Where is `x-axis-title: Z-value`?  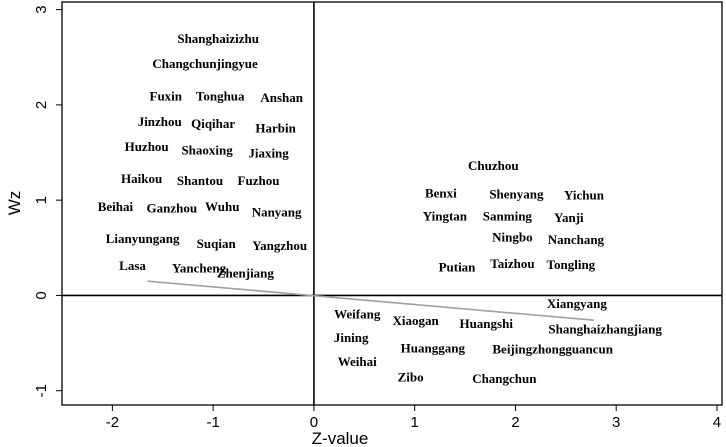 x-axis-title: Z-value is located at coordinates (340, 438).